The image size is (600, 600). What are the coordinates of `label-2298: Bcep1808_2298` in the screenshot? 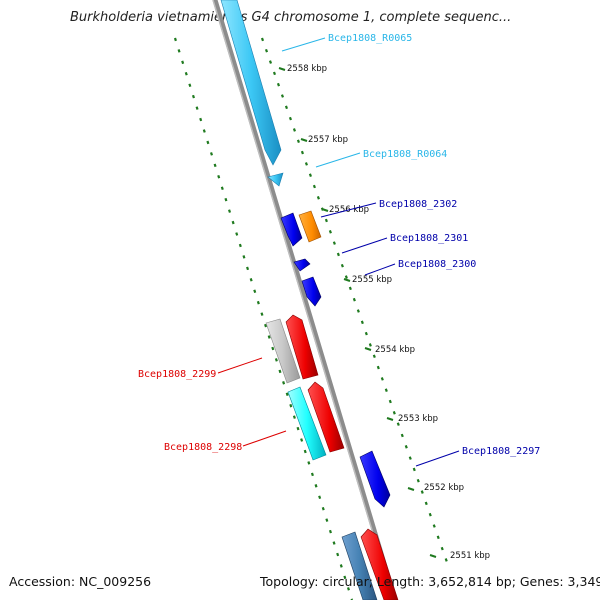 It's located at (203, 447).